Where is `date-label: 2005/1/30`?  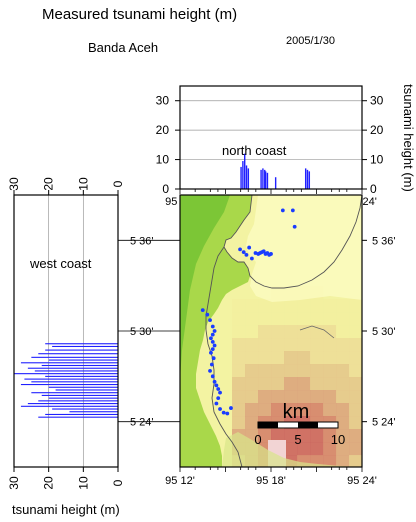 date-label: 2005/1/30 is located at coordinates (310, 41).